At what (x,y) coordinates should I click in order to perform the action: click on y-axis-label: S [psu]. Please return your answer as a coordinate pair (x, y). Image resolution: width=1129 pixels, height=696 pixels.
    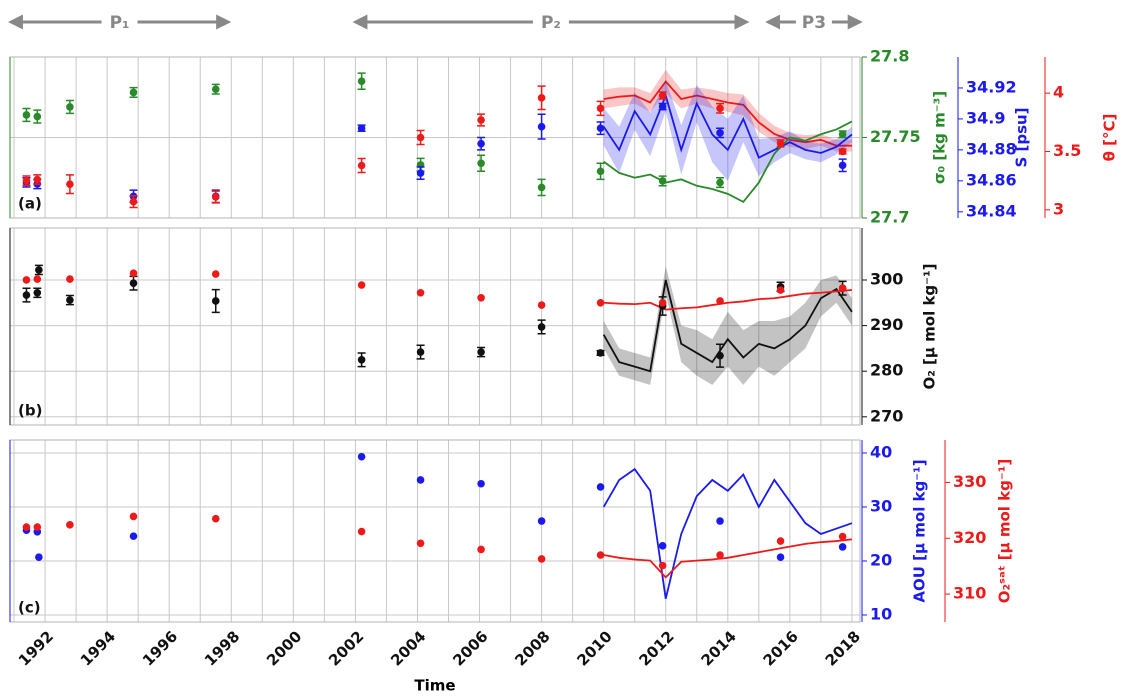
    Looking at the image, I should click on (1022, 137).